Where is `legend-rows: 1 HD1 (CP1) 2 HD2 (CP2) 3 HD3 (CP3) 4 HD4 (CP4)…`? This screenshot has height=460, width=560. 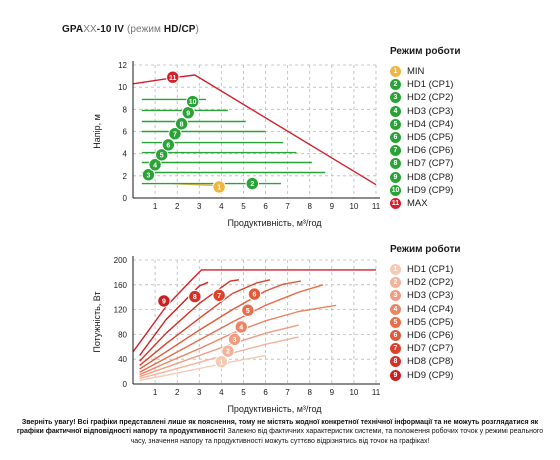 legend-rows: 1 HD1 (CP1) 2 HD2 (CP2) 3 HD3 (CP3) 4 HD4 (CP4)… is located at coordinates (472, 322).